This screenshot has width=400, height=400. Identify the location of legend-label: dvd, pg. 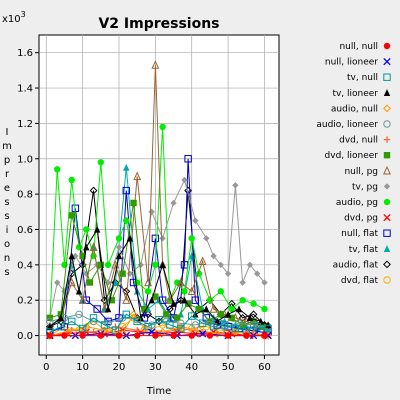
(361, 219).